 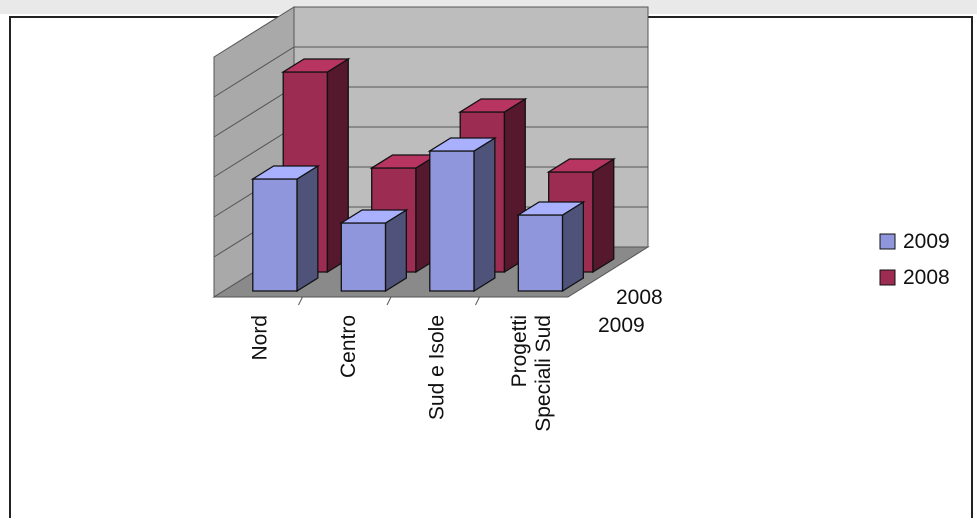 What do you see at coordinates (621, 325) in the screenshot?
I see `depth-label: 2009` at bounding box center [621, 325].